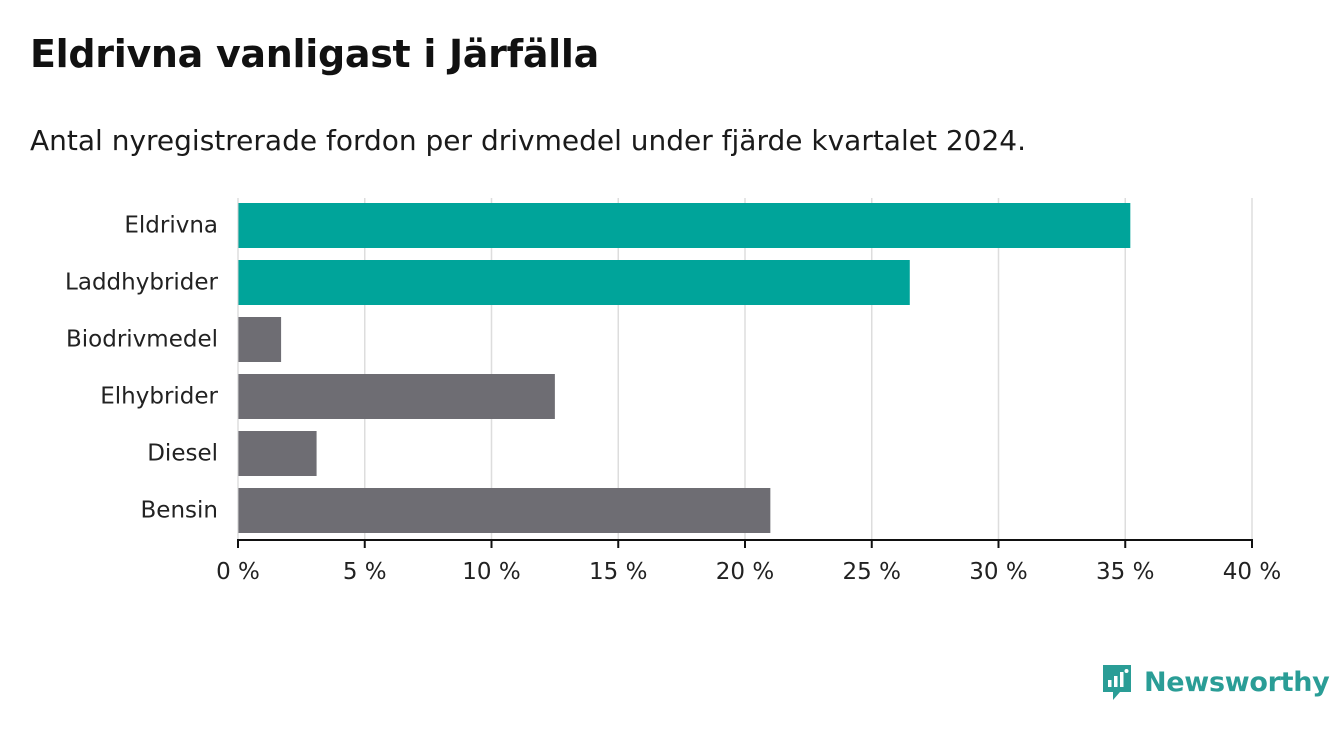 The height and width of the screenshot is (733, 1340). I want to click on category-label: Biodrivmedel, so click(142, 340).